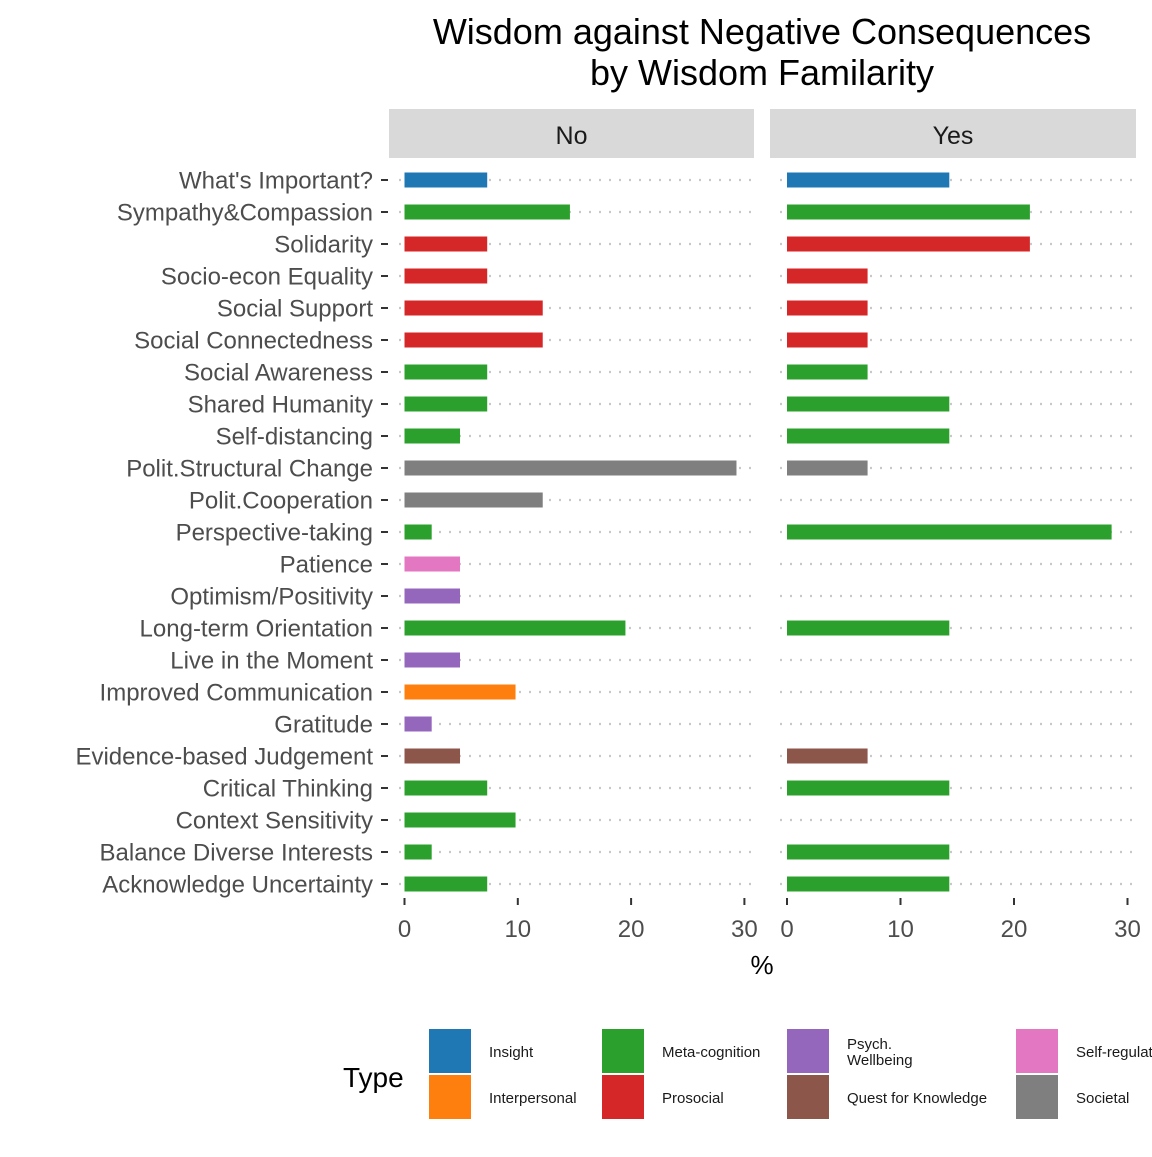  What do you see at coordinates (236, 853) in the screenshot?
I see `y-tick-label: Balance Diverse Interests` at bounding box center [236, 853].